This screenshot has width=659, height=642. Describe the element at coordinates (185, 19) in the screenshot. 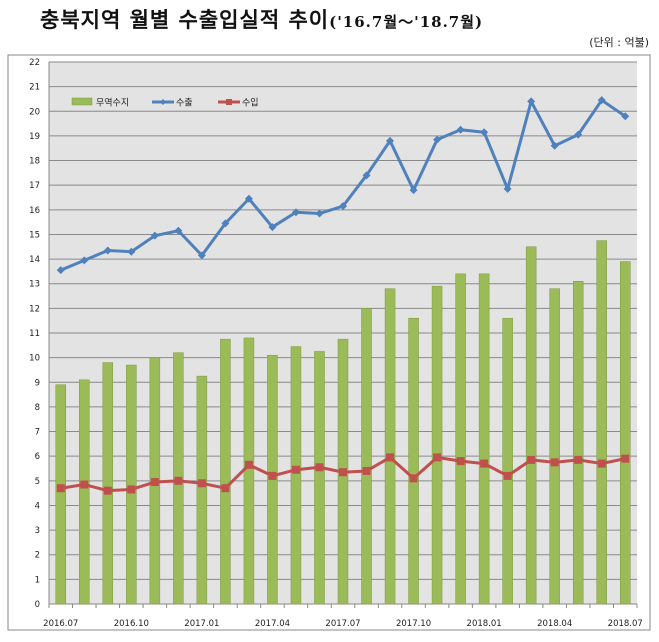

I see `title-text: 충북지역 월별 수출입실적 추이` at that location.